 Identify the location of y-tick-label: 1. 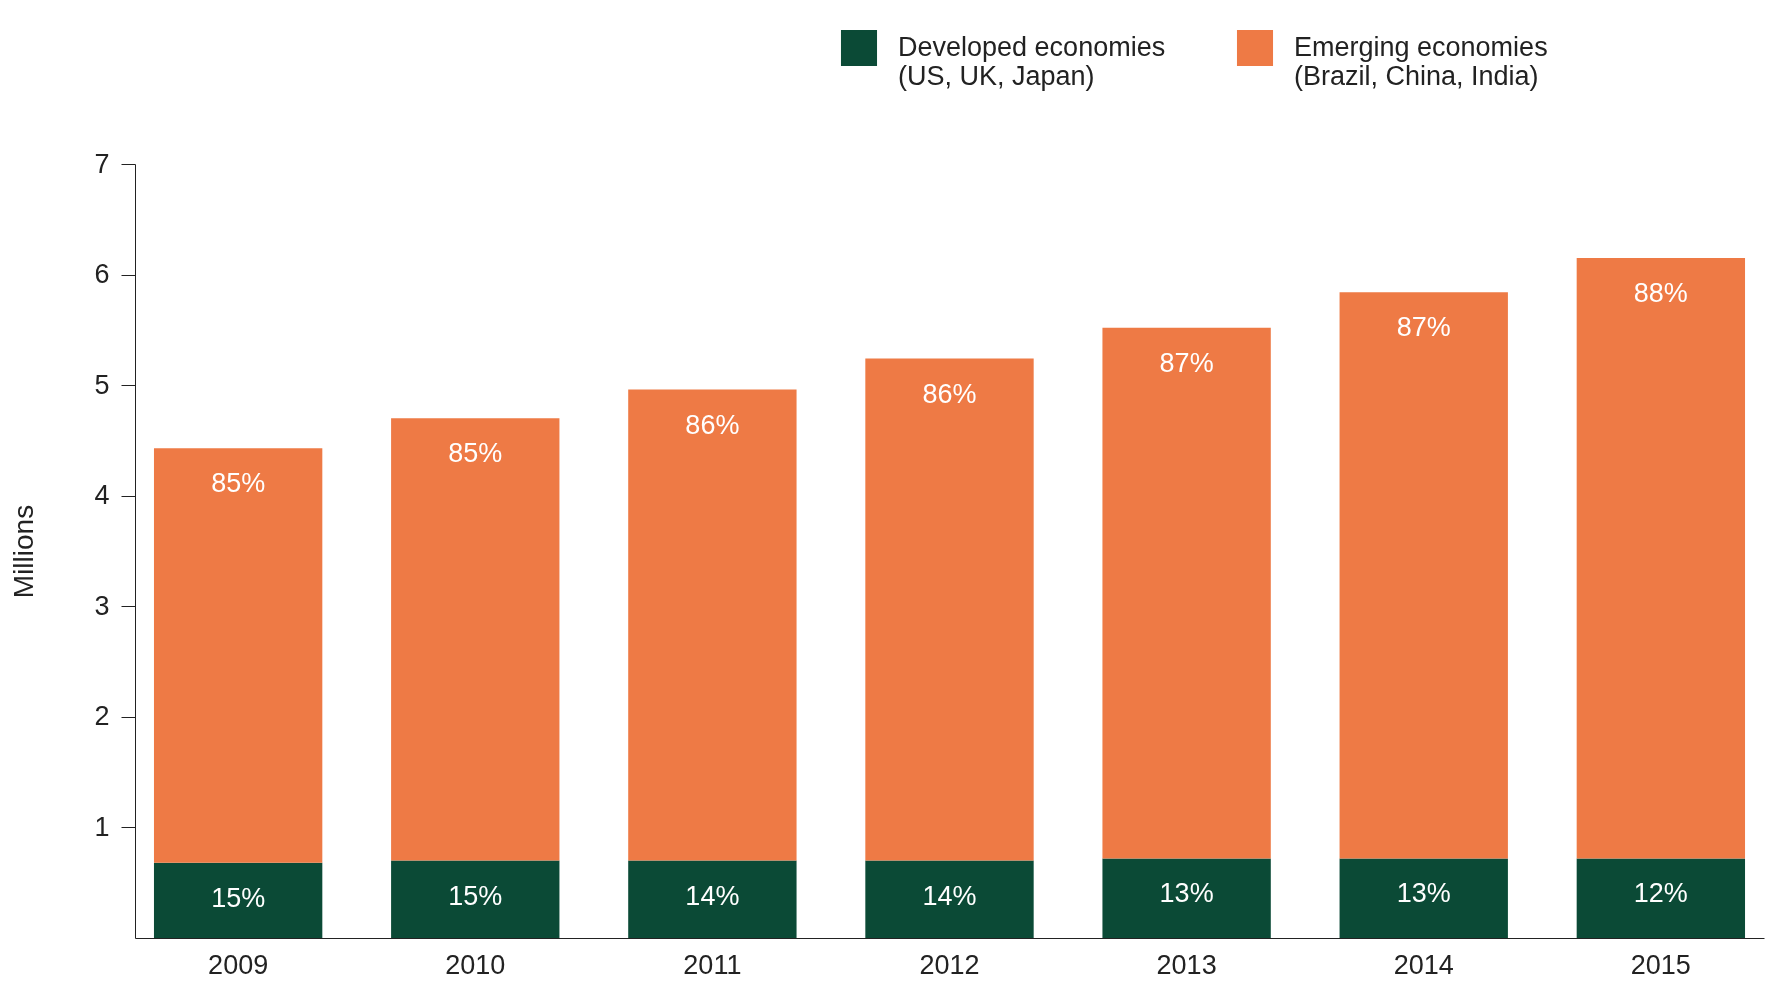
(102, 826).